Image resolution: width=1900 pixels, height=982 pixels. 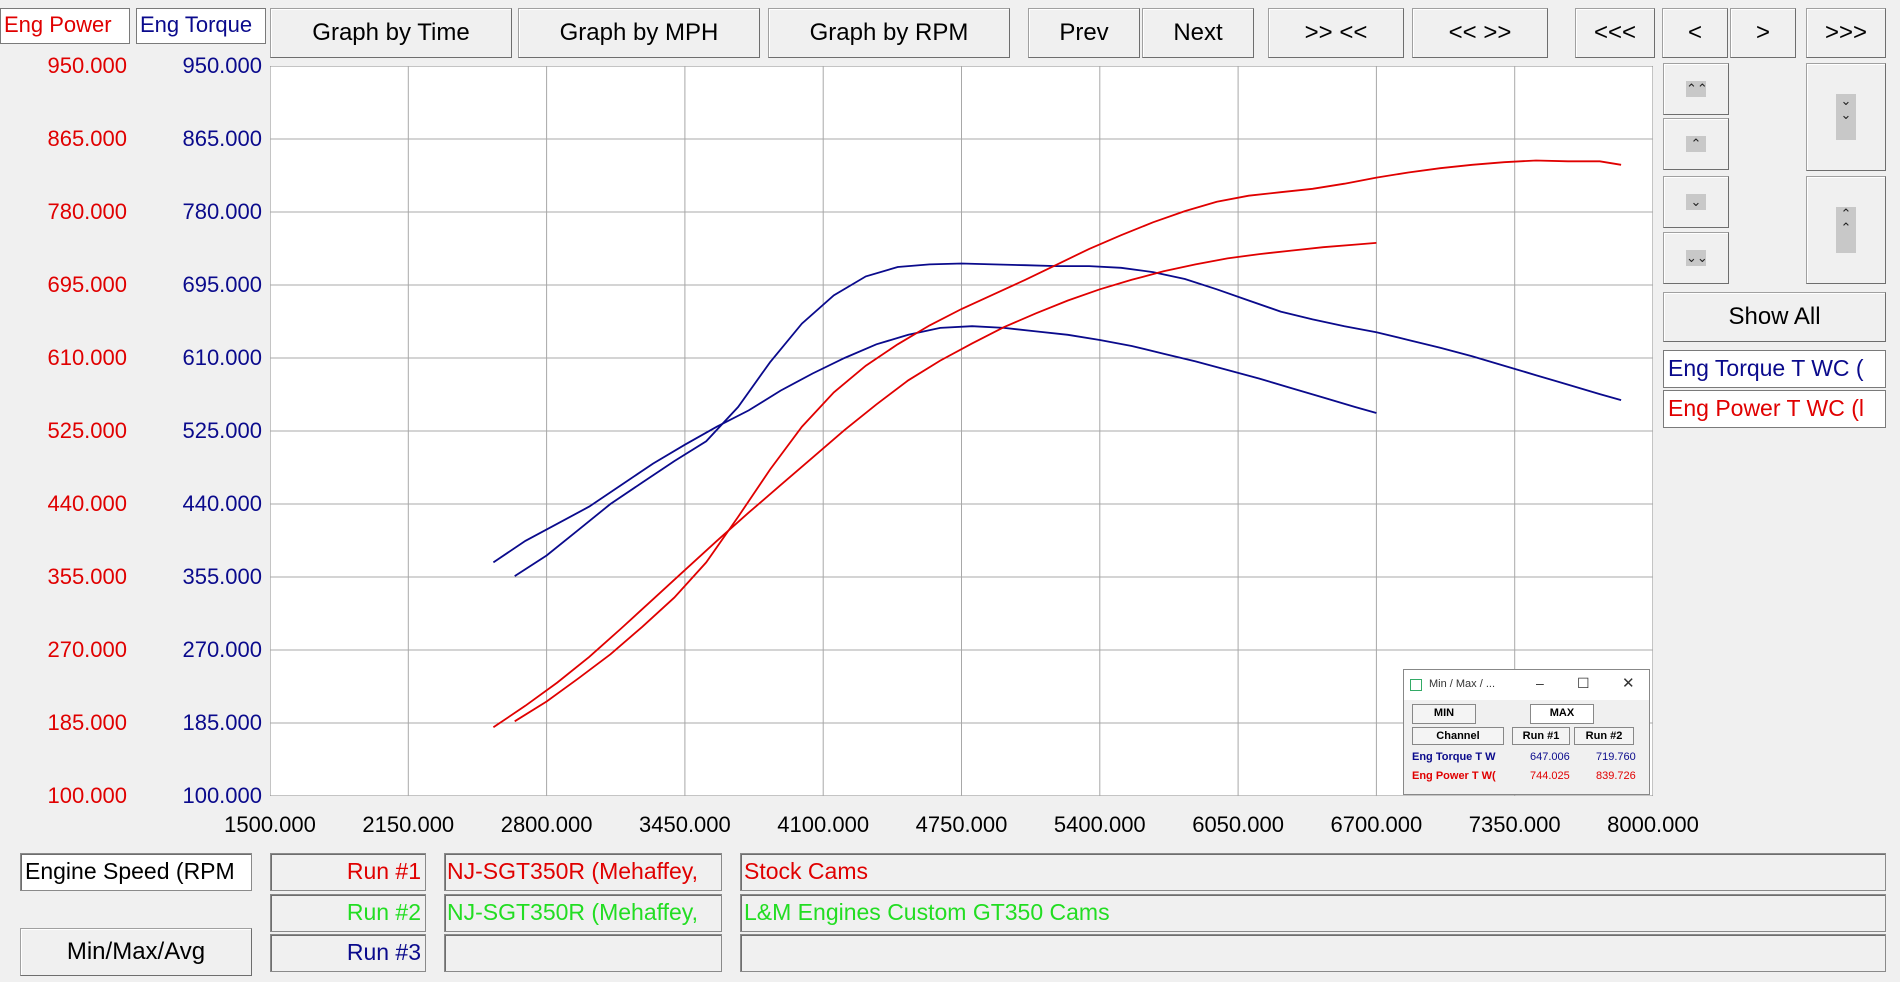 I want to click on torque-y-tick-label: 780.000, so click(x=222, y=211).